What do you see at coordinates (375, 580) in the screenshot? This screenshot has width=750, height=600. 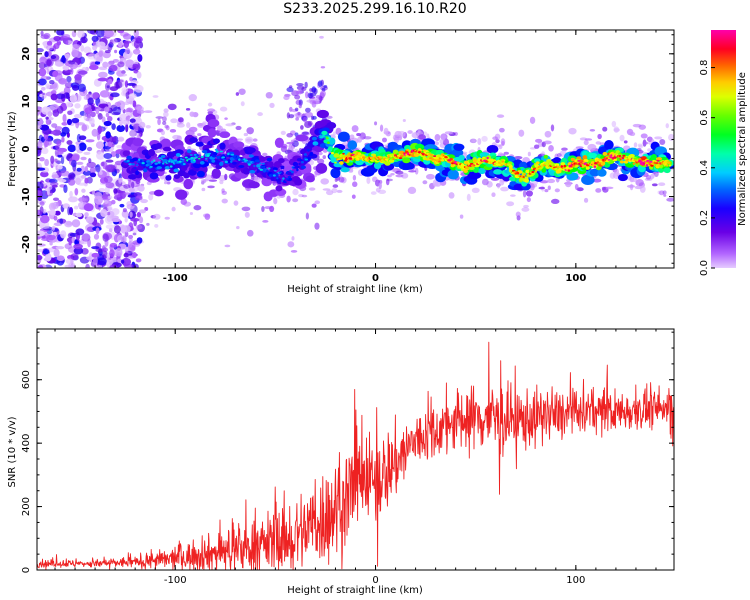 I see `x-tick-label: 0` at bounding box center [375, 580].